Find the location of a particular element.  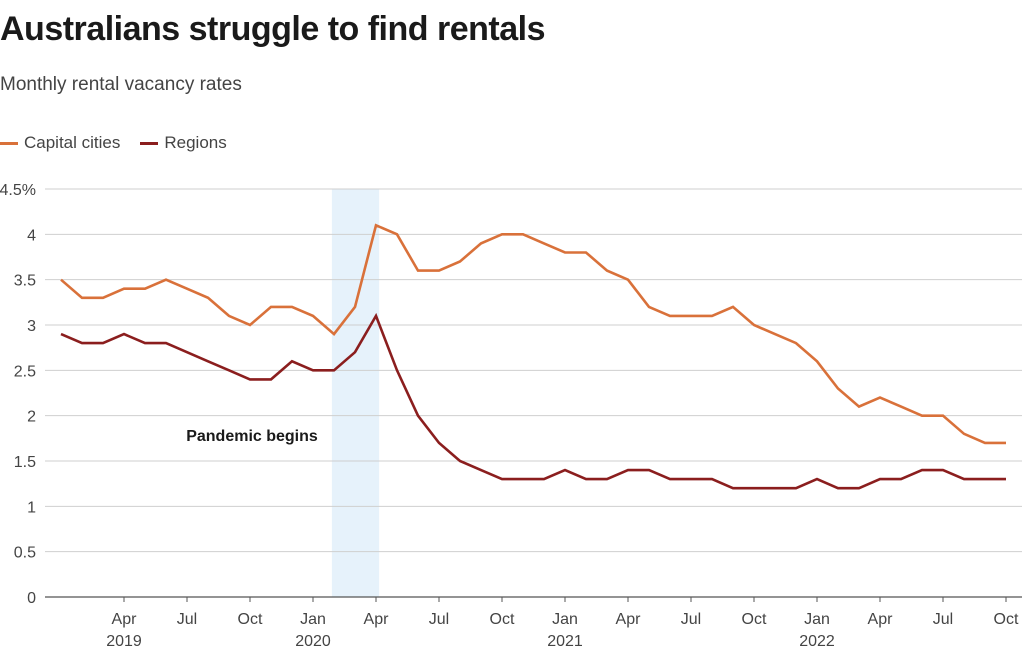

y-tick-label: 2 is located at coordinates (31, 417).